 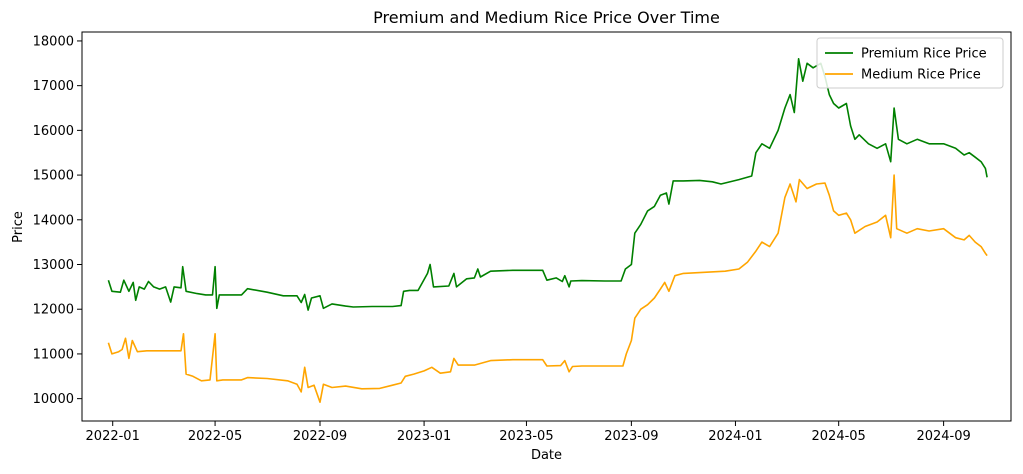 What do you see at coordinates (53, 354) in the screenshot?
I see `y-tick-label: 11000` at bounding box center [53, 354].